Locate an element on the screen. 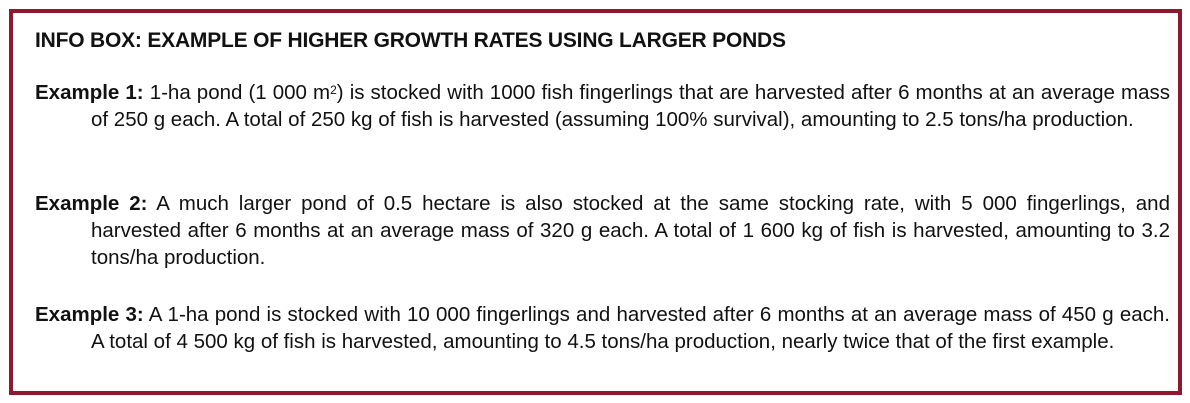 This screenshot has height=403, width=1190. example-2-label: Example 2: is located at coordinates (91, 203).